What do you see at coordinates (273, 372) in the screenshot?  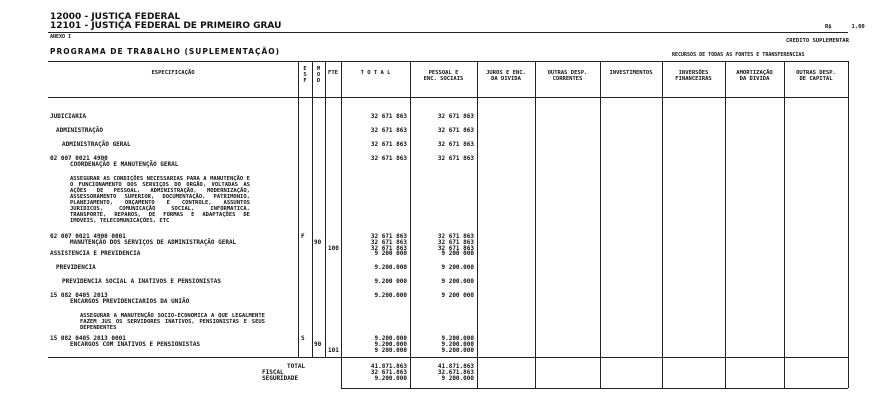 I see `totals-label: FISCAL` at bounding box center [273, 372].